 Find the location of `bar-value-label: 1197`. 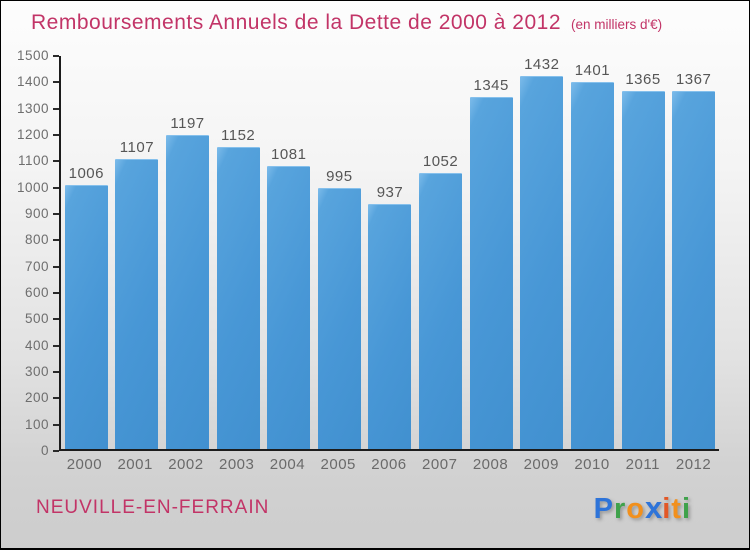

bar-value-label: 1197 is located at coordinates (187, 124).